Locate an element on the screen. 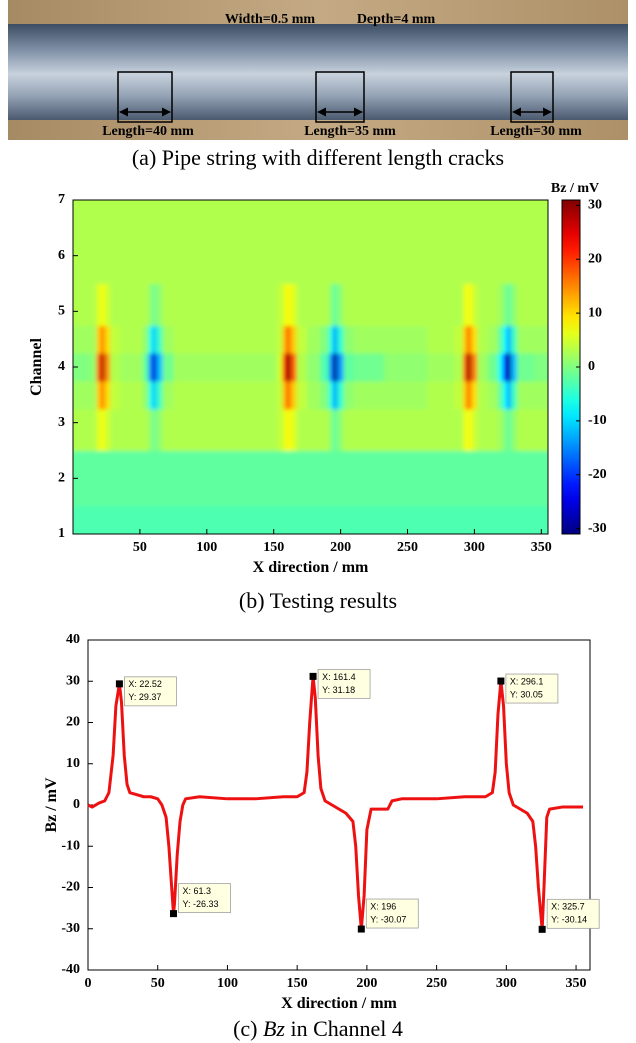 This screenshot has width=636, height=1043. datatip-text: Y: -30.07 is located at coordinates (388, 919).